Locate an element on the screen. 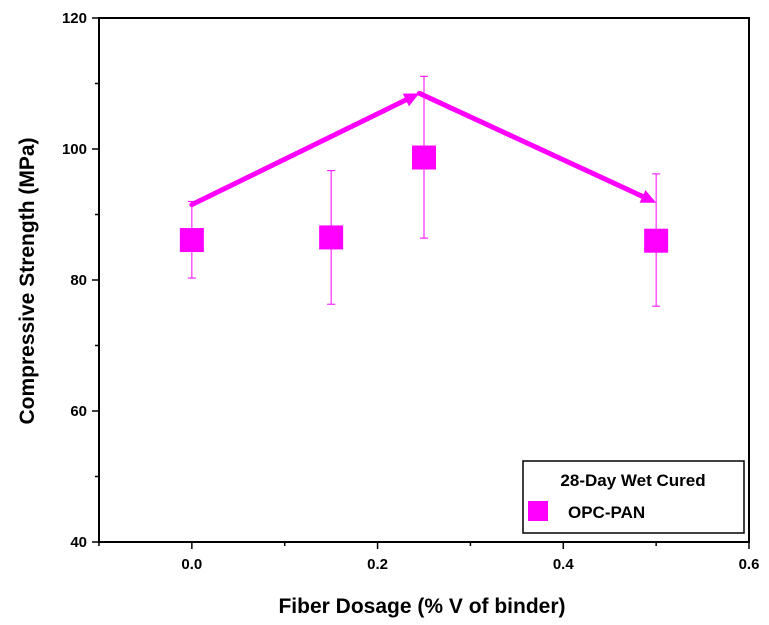  data-markers is located at coordinates (424, 199).